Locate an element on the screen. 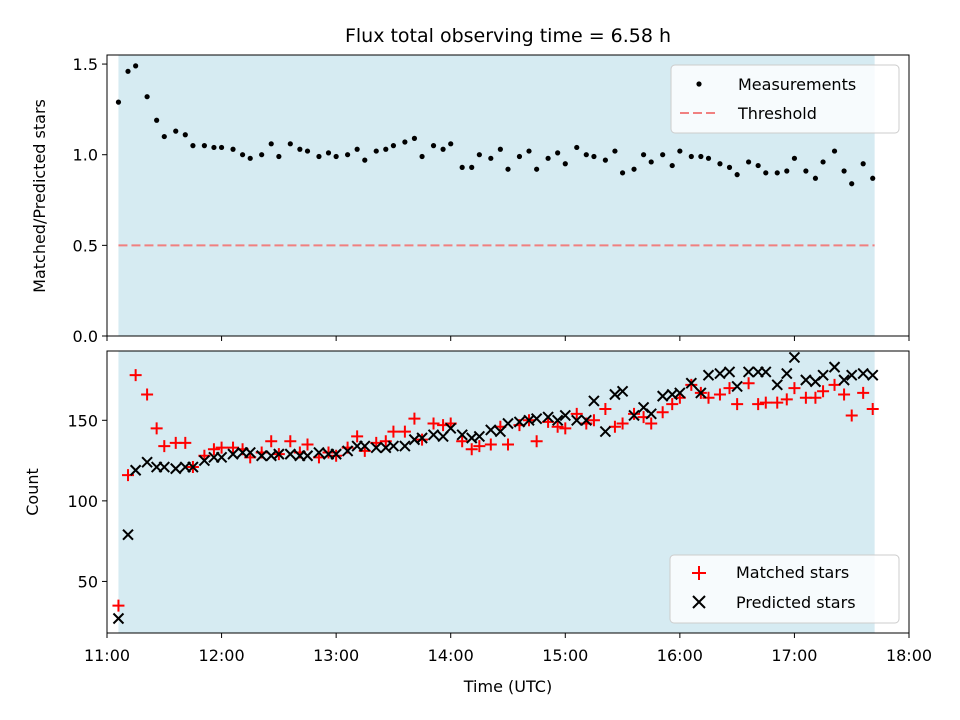 This screenshot has width=960, height=720. y-tick-label: 50 is located at coordinates (88, 581).